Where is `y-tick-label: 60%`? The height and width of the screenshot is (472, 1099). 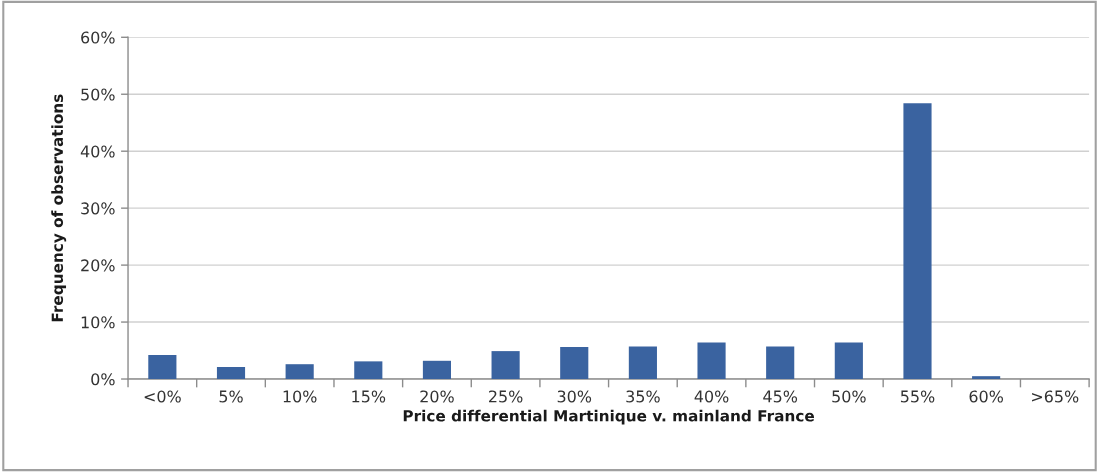 y-tick-label: 60% is located at coordinates (98, 37).